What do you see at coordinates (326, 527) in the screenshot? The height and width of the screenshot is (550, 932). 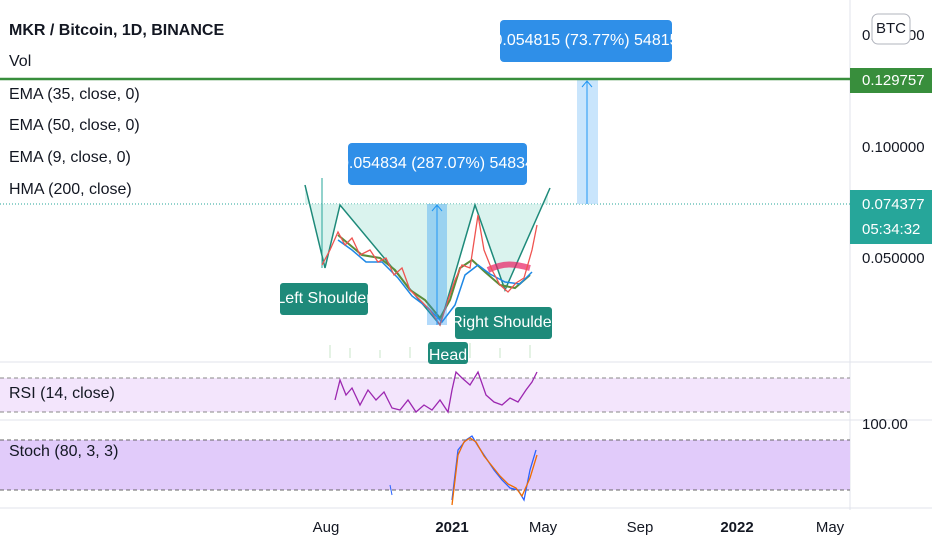 I see `time-label: Aug` at bounding box center [326, 527].